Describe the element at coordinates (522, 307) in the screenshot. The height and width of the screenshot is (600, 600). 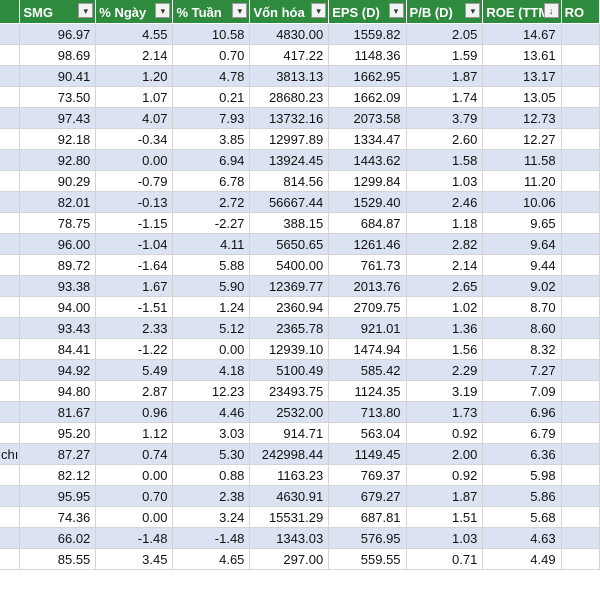
I see `table-cell: 8.70` at that location.